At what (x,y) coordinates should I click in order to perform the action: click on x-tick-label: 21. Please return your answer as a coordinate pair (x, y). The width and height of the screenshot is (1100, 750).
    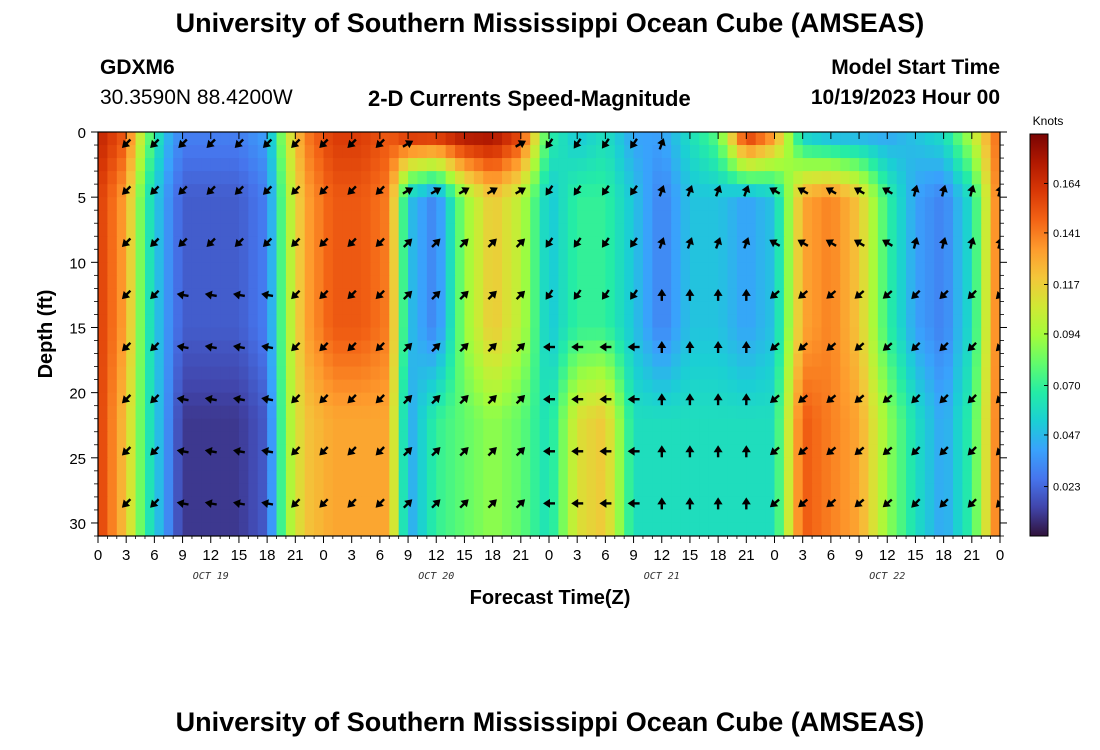
    Looking at the image, I should click on (971, 555).